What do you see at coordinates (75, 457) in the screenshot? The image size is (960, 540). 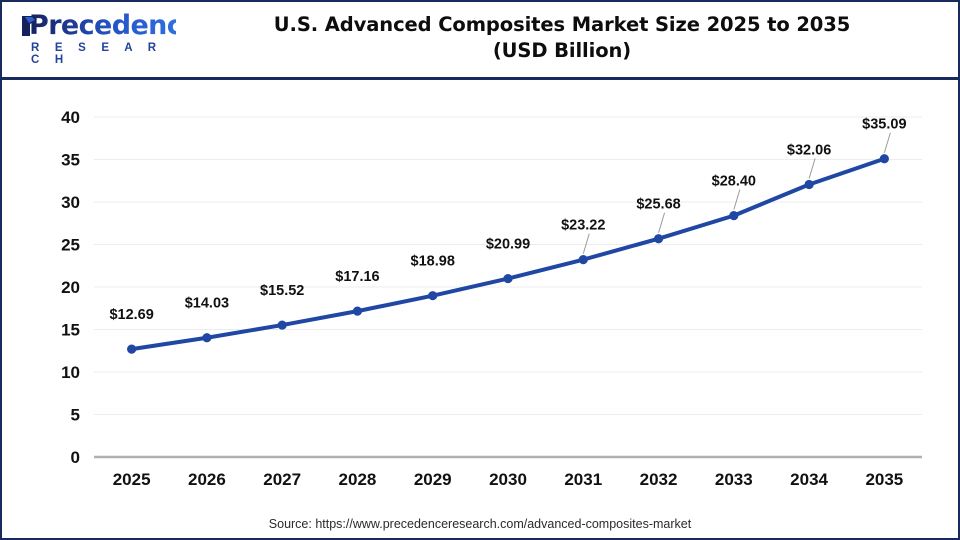 I see `y-axis-tick-label: 0` at bounding box center [75, 457].